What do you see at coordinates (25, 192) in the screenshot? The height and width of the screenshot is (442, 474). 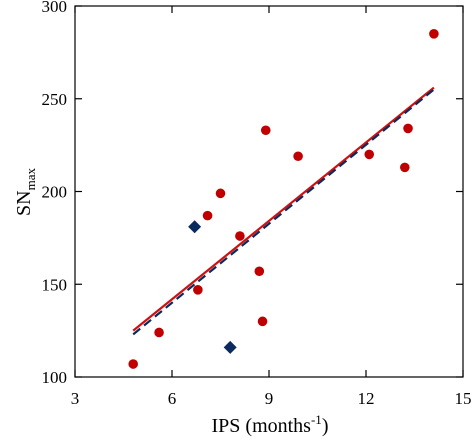 I see `y-axis-title: SNmax` at bounding box center [25, 192].